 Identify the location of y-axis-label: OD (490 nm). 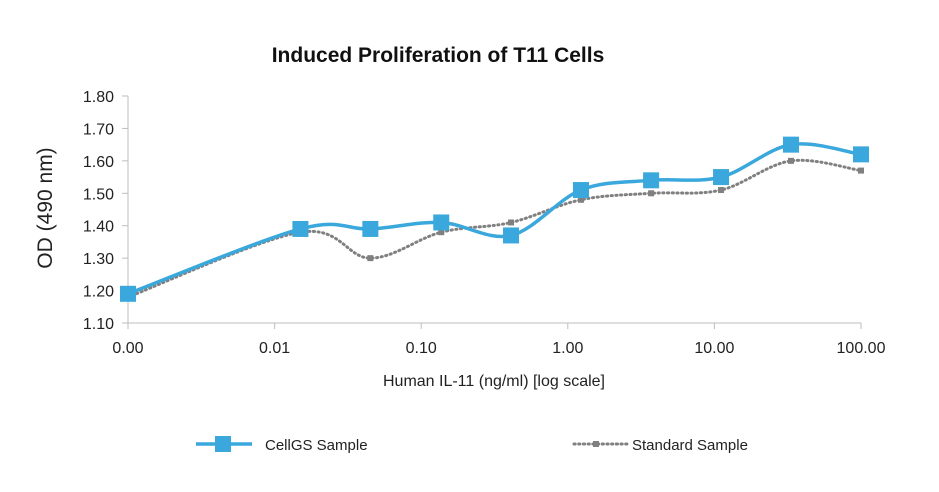
(45, 207).